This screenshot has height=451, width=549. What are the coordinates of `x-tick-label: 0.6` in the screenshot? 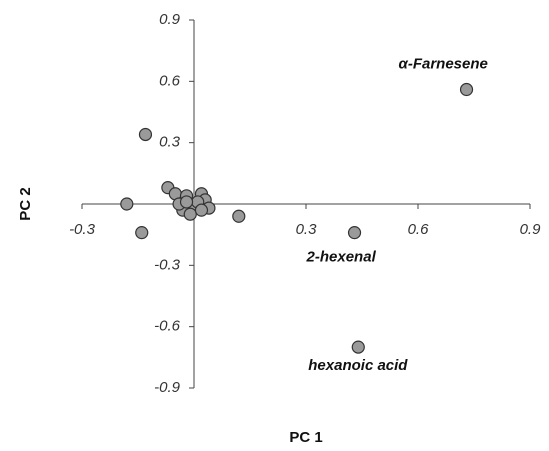 It's located at (419, 229).